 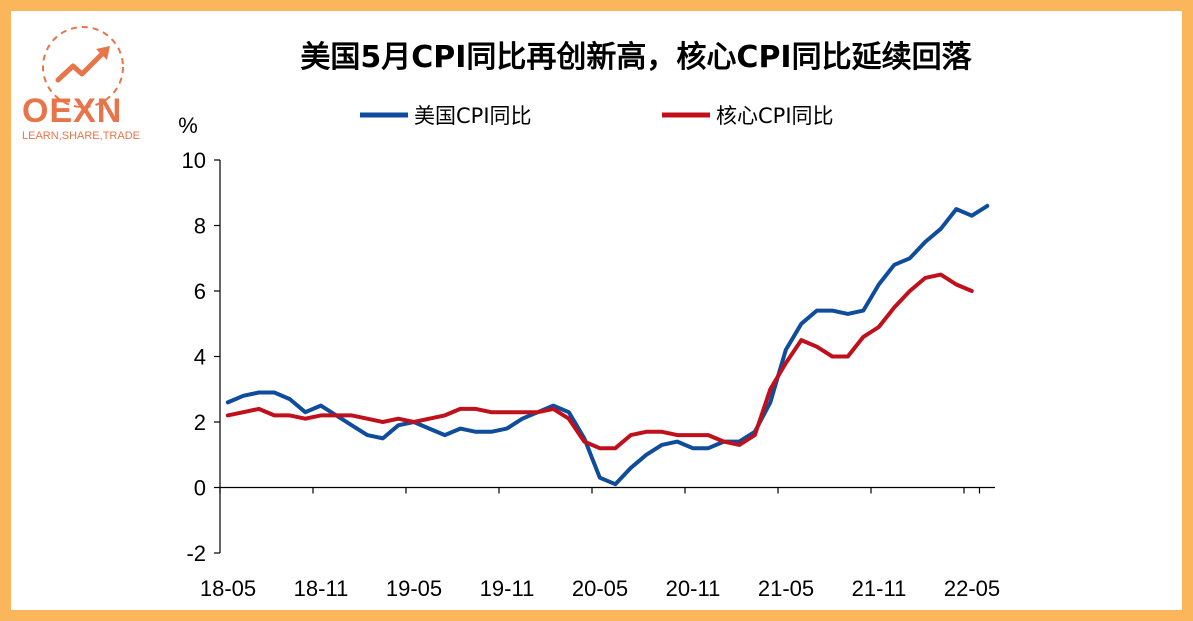 What do you see at coordinates (507, 588) in the screenshot?
I see `x-tick-label: 19-11` at bounding box center [507, 588].